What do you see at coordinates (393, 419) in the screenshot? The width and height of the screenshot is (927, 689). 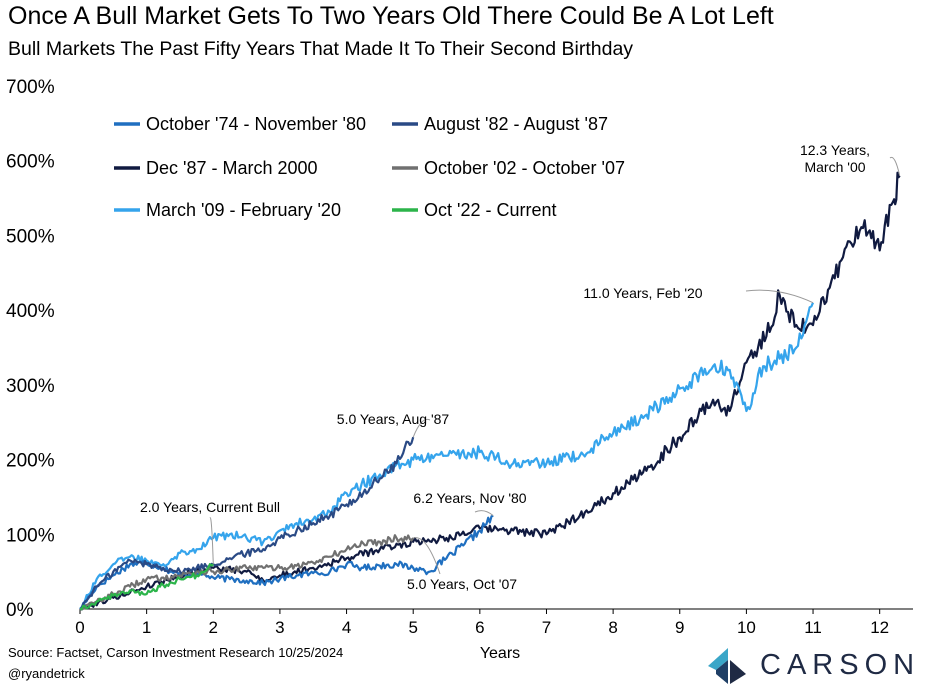 I see `annotation-label: 5.0 Years, Aug '87` at bounding box center [393, 419].